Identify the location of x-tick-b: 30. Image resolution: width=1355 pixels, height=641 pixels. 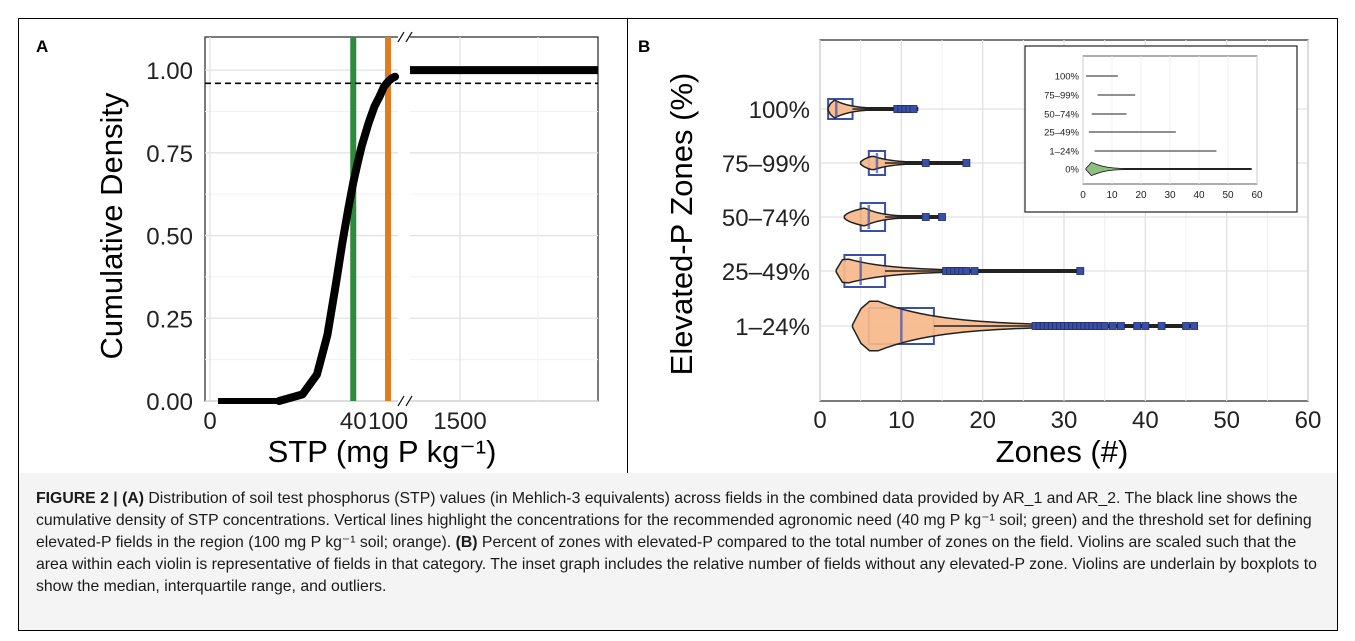
(1064, 420).